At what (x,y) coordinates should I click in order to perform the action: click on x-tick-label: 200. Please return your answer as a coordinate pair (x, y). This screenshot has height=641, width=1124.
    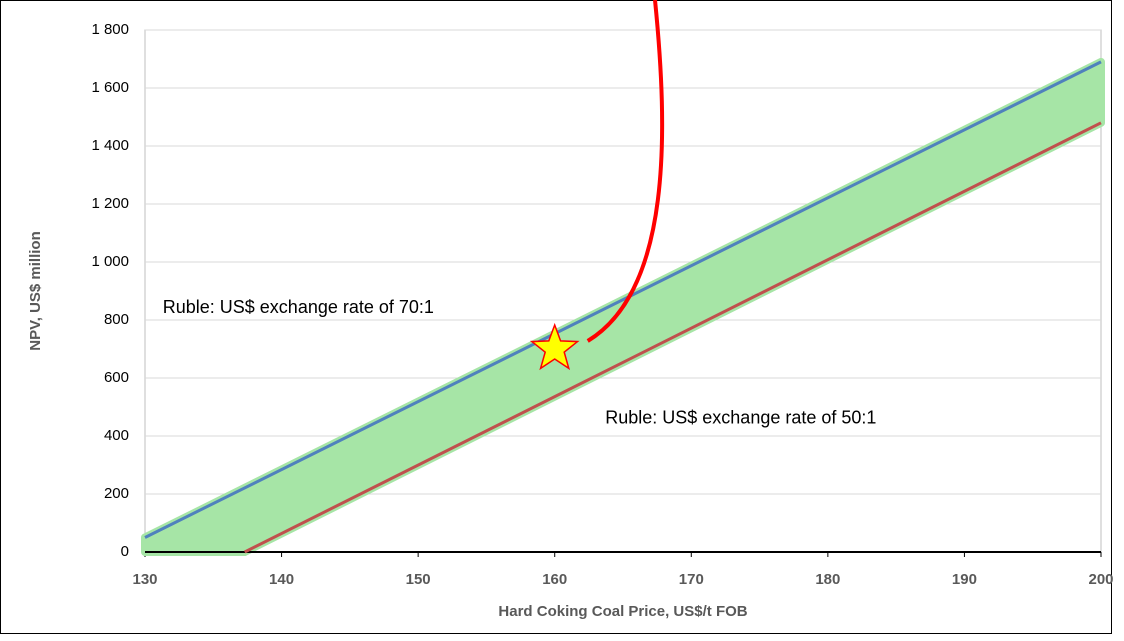
    Looking at the image, I should click on (1100, 579).